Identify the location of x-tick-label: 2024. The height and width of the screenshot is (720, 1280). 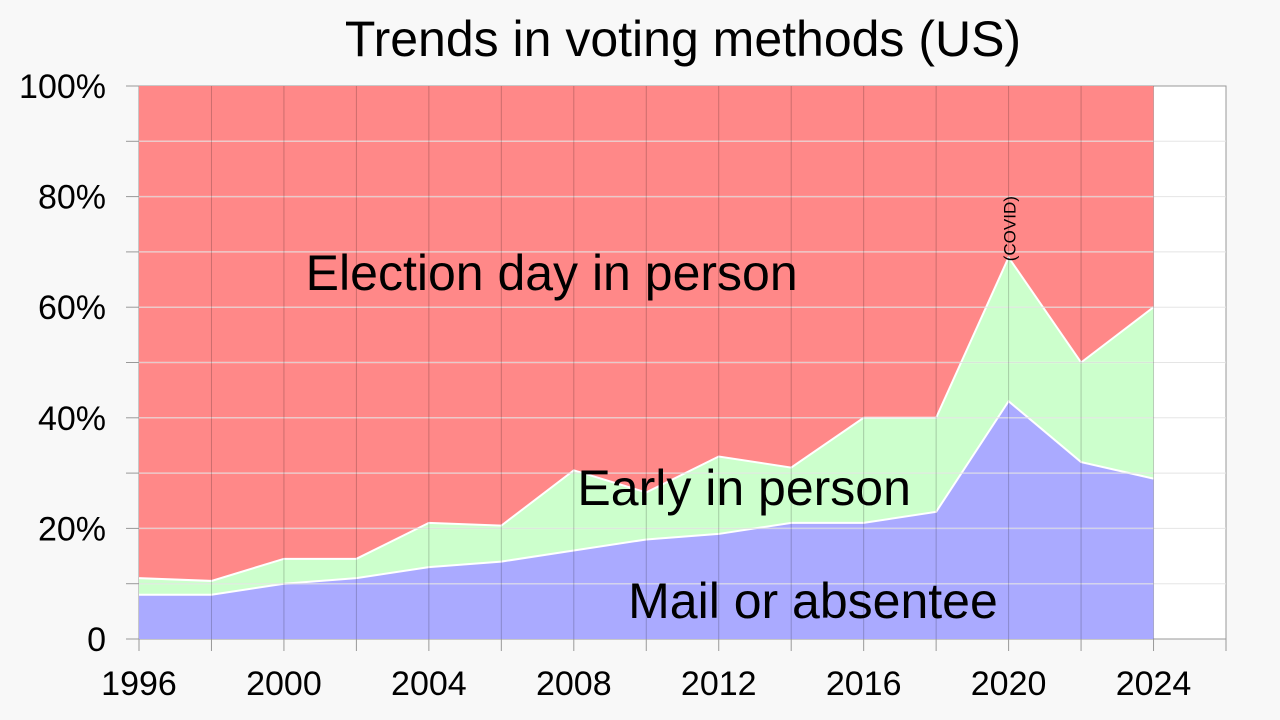
(1154, 684).